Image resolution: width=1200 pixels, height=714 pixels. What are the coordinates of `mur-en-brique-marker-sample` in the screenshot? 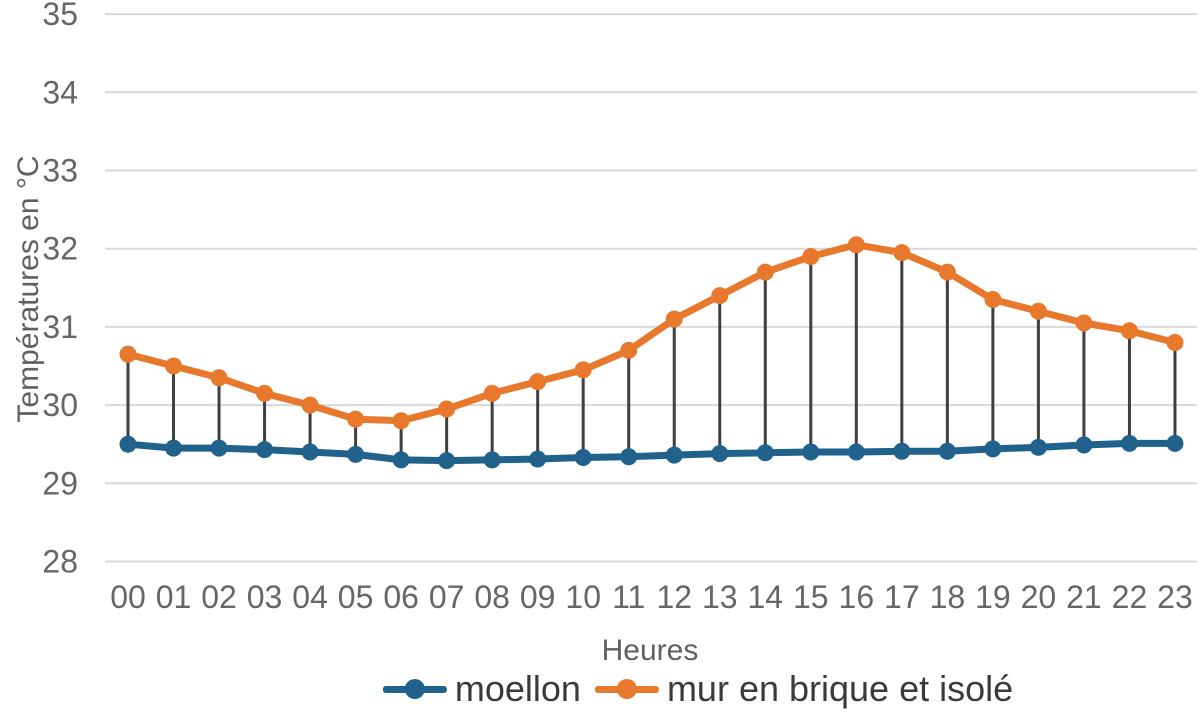 It's located at (626, 689).